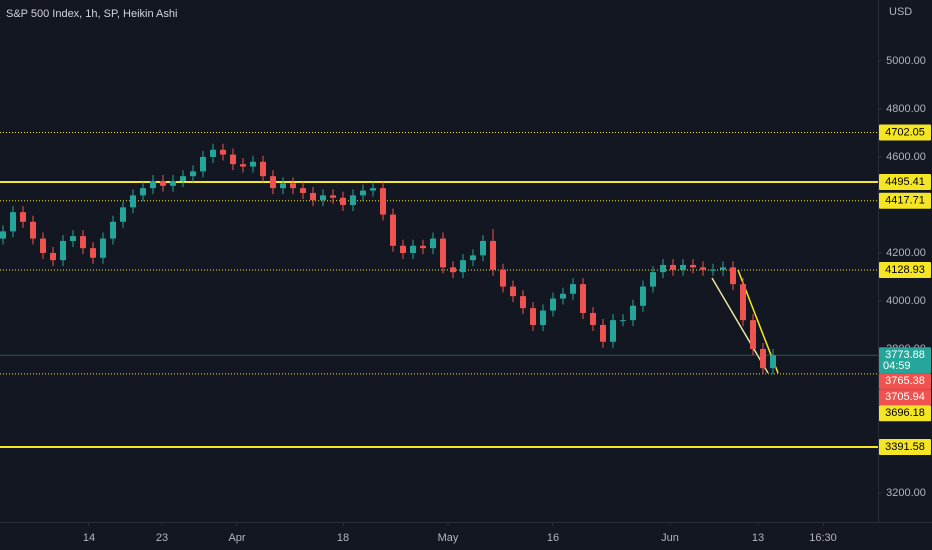 This screenshot has width=932, height=550. What do you see at coordinates (89, 538) in the screenshot?
I see `x-tick-label: 14` at bounding box center [89, 538].